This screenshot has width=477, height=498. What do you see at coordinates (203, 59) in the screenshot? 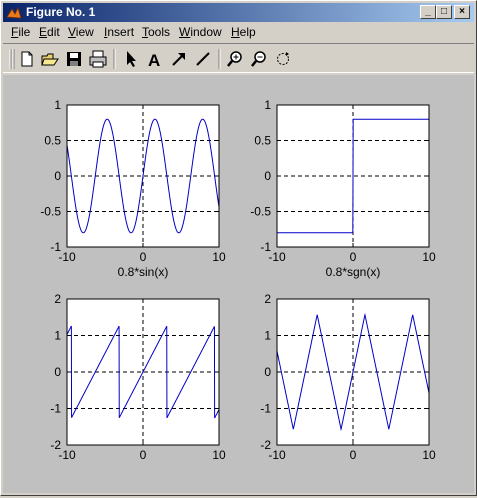
I see `line-tool-icon` at bounding box center [203, 59].